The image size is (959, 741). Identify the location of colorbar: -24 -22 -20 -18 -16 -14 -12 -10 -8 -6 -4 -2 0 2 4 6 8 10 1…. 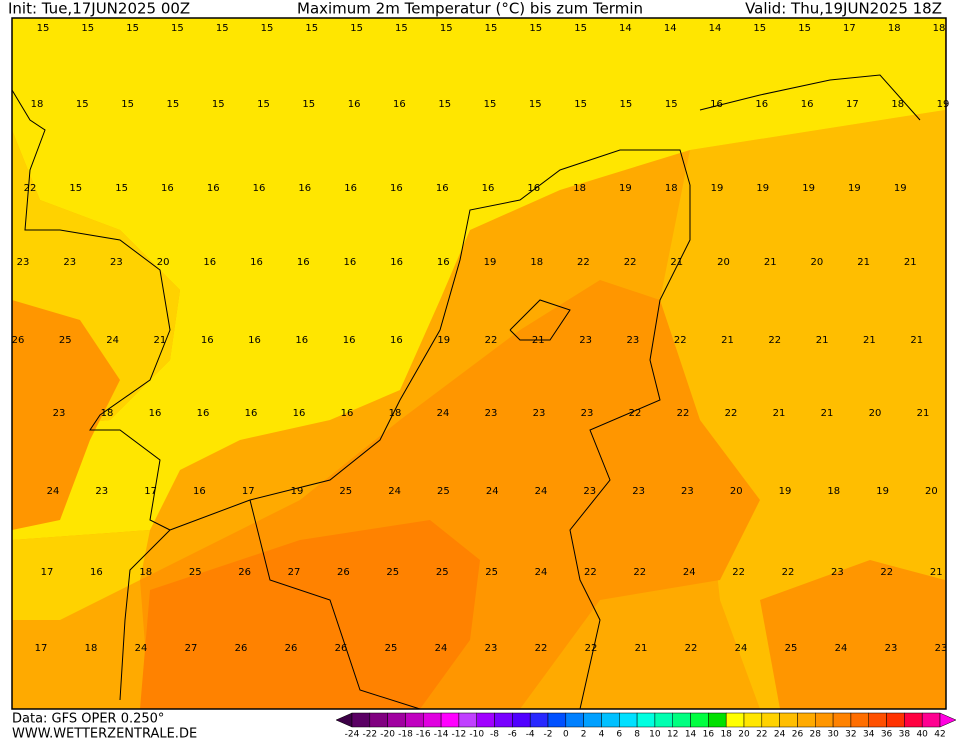
(646, 726).